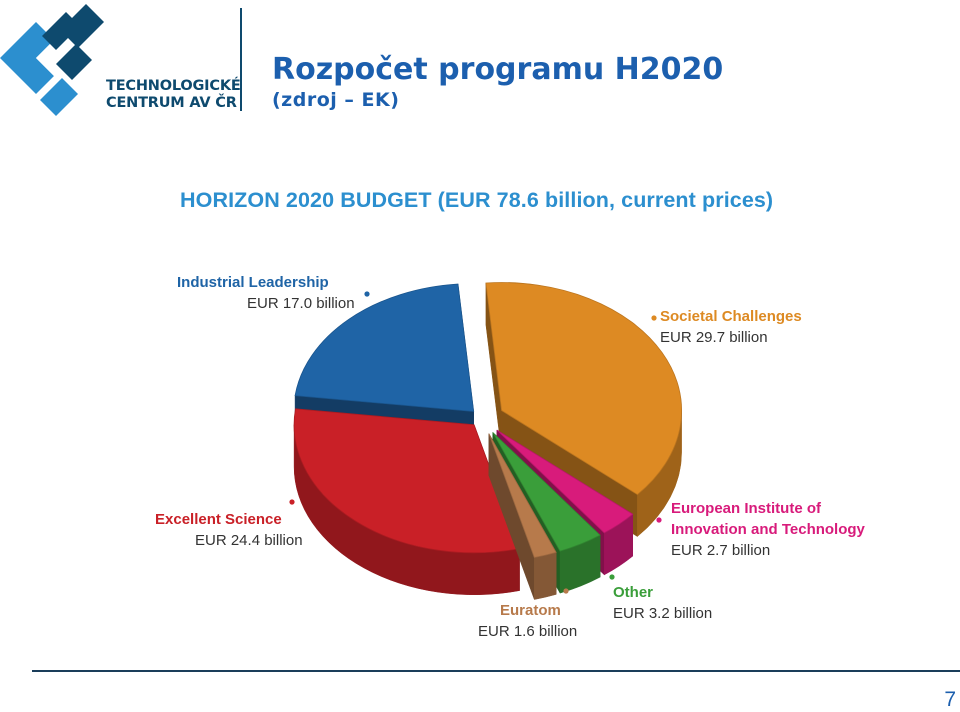 Image resolution: width=960 pixels, height=712 pixels. Describe the element at coordinates (663, 613) in the screenshot. I see `label-value: EUR 3.2 billion` at that location.